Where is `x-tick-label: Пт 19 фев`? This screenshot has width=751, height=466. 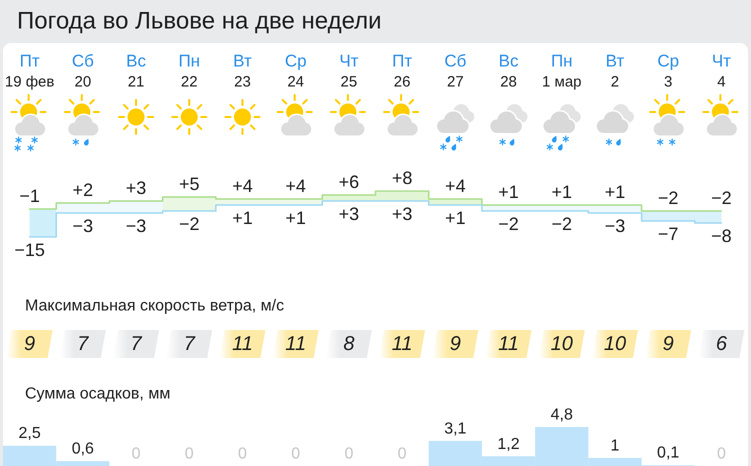 x-tick-label: Пт 19 фев is located at coordinates (29, 71).